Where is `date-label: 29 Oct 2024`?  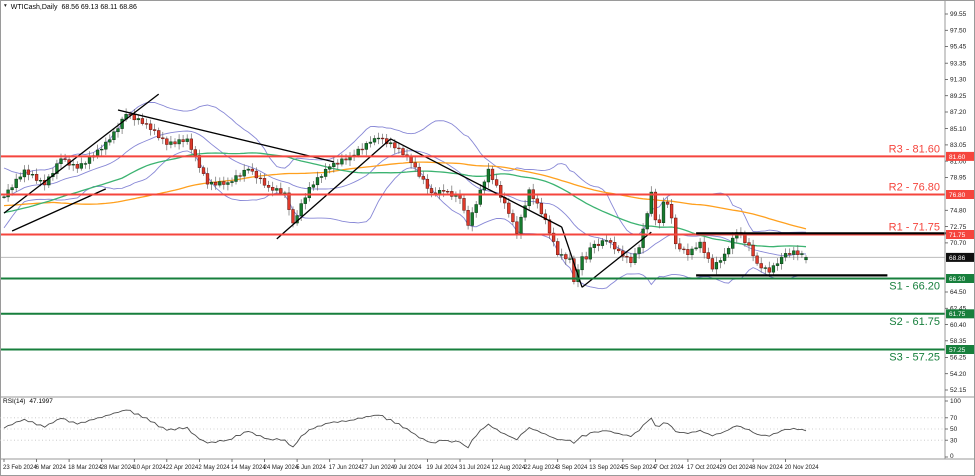
date-label: 29 Oct 2024 is located at coordinates (736, 468).